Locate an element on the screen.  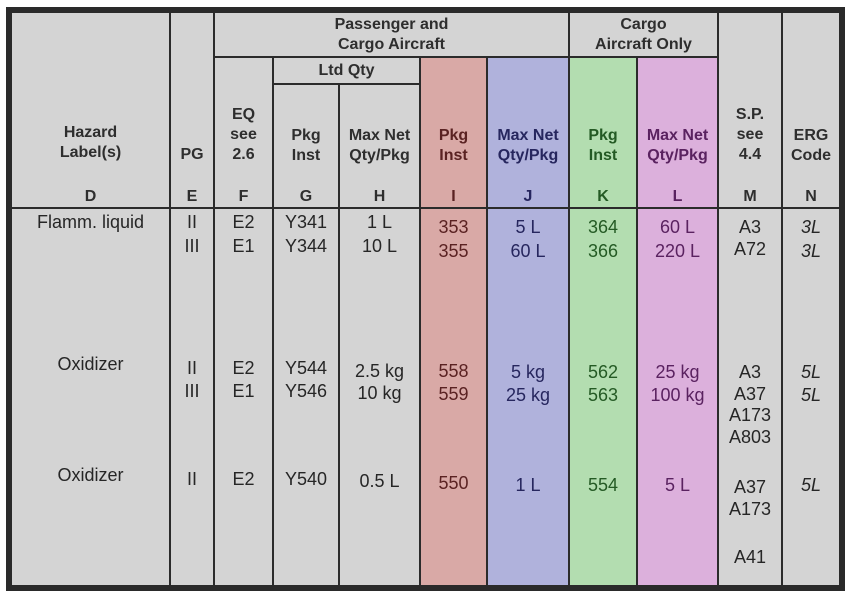
ltd-max-net: 2.5 kg is located at coordinates (379, 371).